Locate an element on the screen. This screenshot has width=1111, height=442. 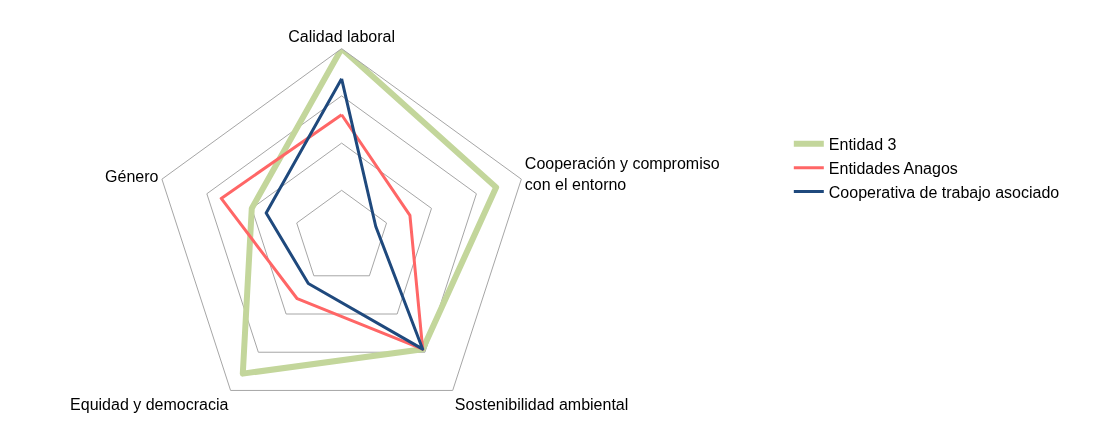
spoke-label: Calidad laboral is located at coordinates (341, 36).